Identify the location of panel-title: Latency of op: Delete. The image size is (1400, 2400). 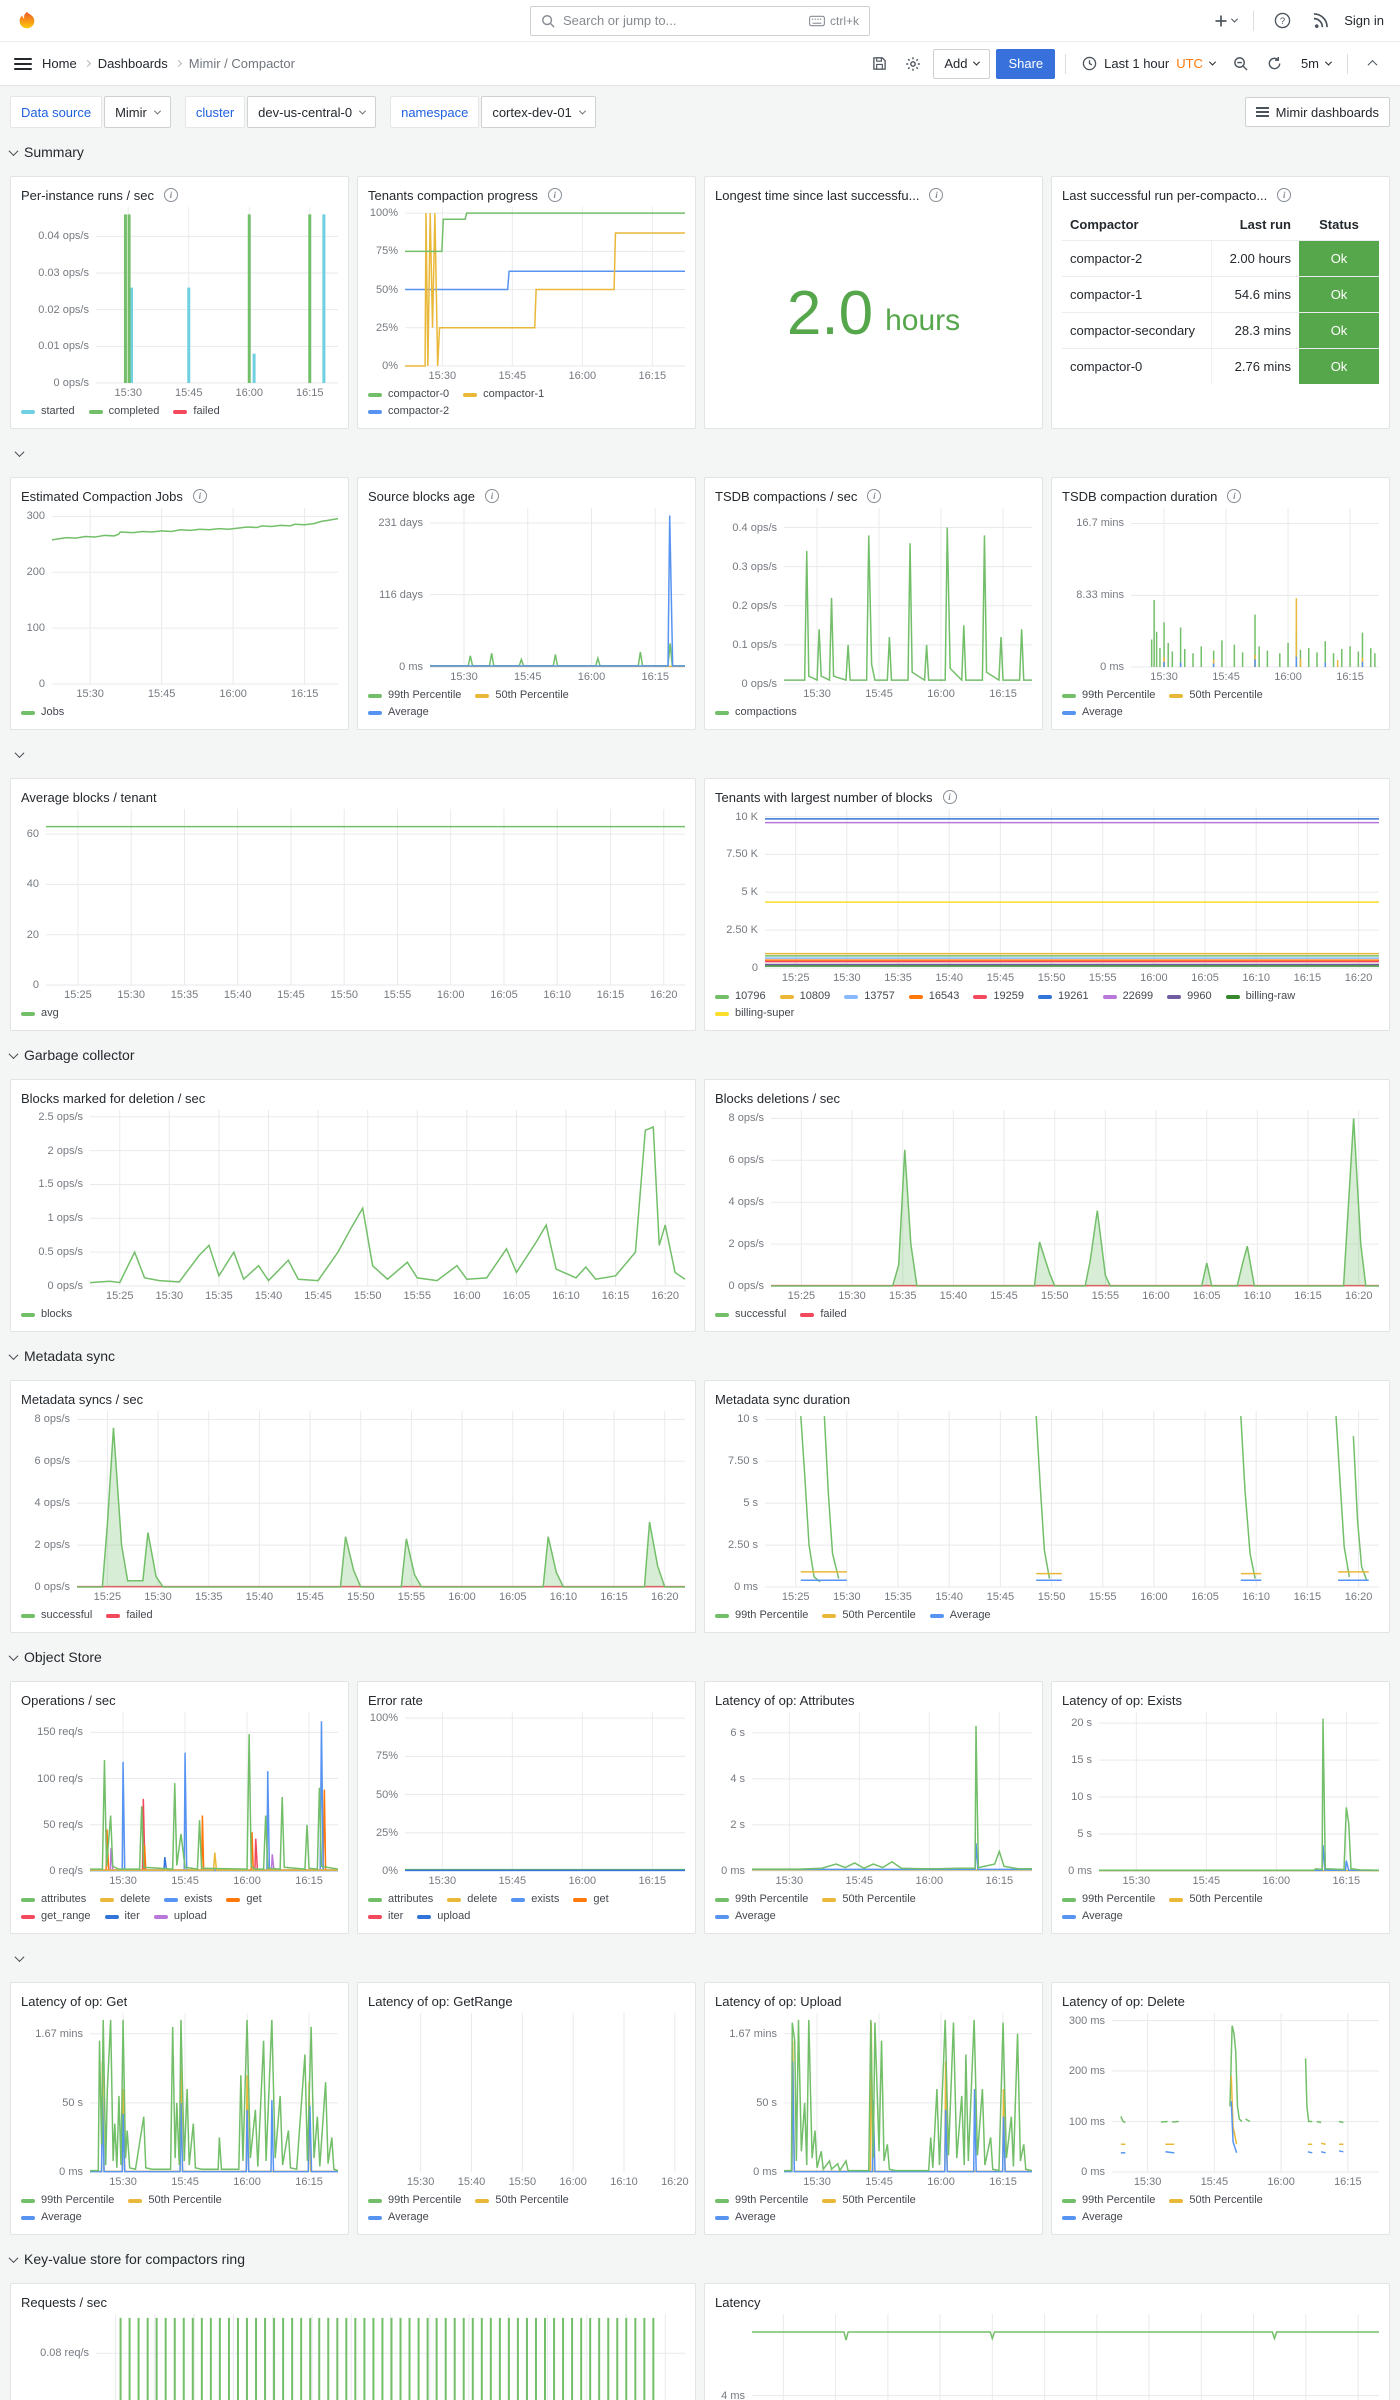
(1123, 2001).